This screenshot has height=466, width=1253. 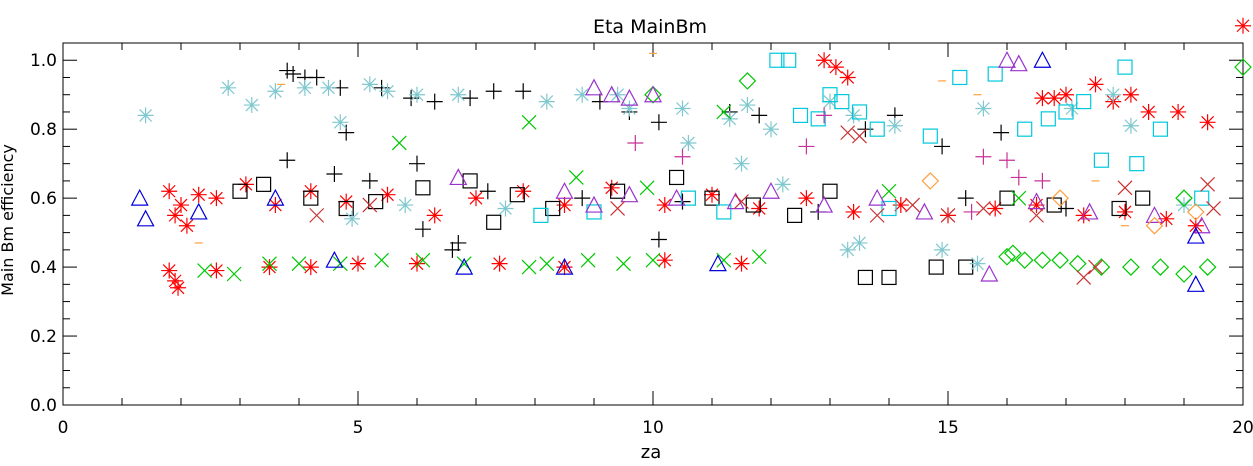 I want to click on x-axis-label: za, so click(x=651, y=452).